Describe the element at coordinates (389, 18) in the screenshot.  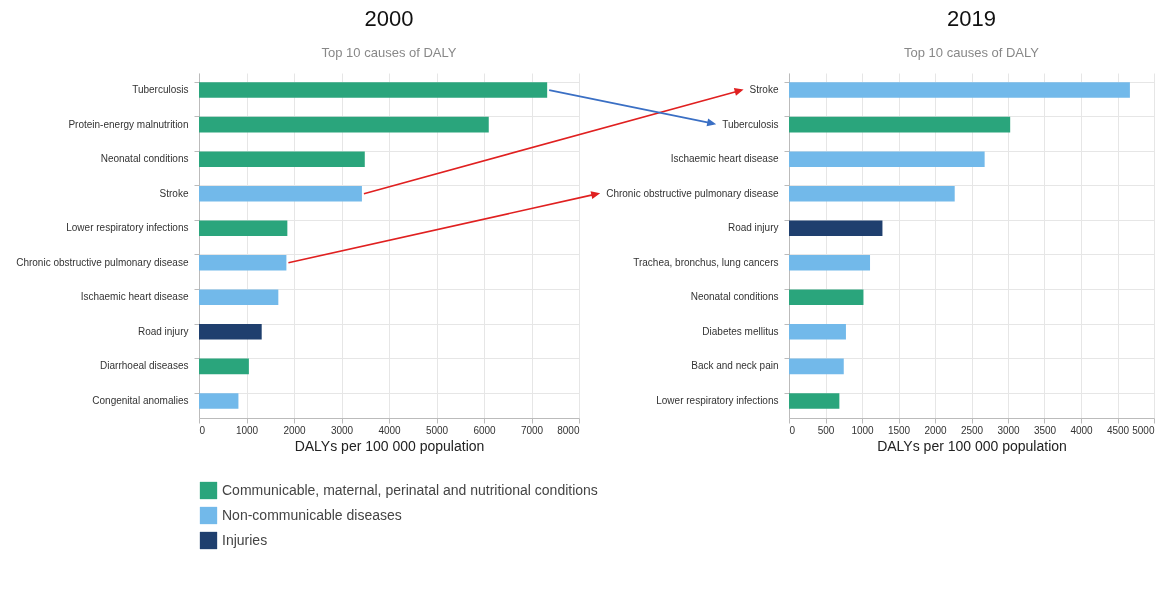
I see `chart-title: 2000` at that location.